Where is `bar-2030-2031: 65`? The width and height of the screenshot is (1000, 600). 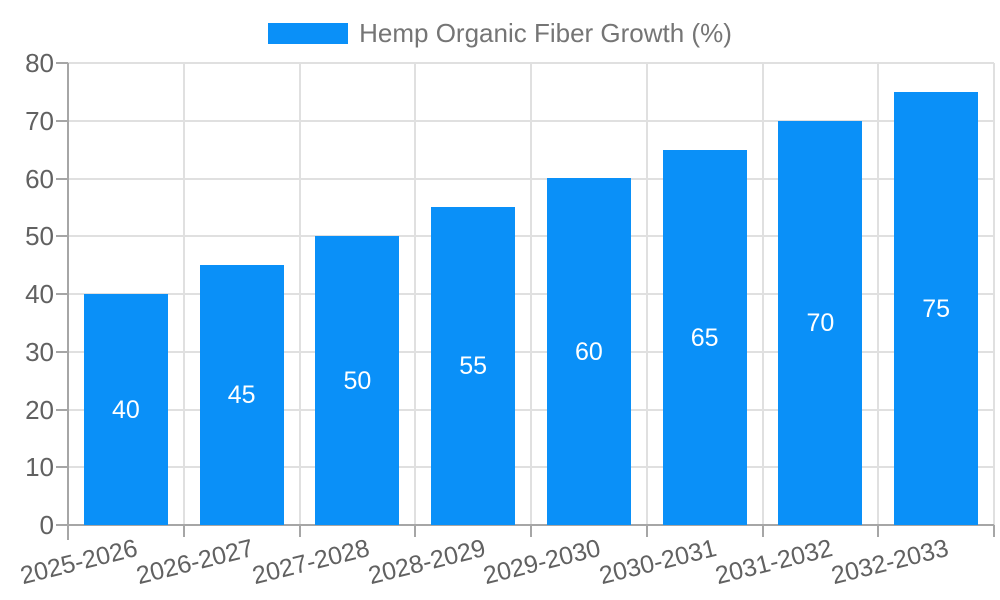 bar-2030-2031: 65 is located at coordinates (704, 337).